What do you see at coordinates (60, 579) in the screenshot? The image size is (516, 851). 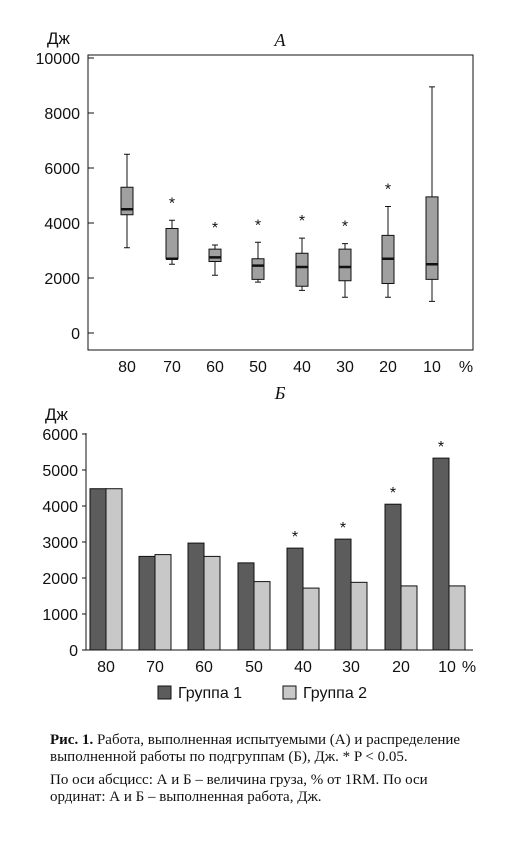 I see `chart-b-ytick-label: 2000` at bounding box center [60, 579].